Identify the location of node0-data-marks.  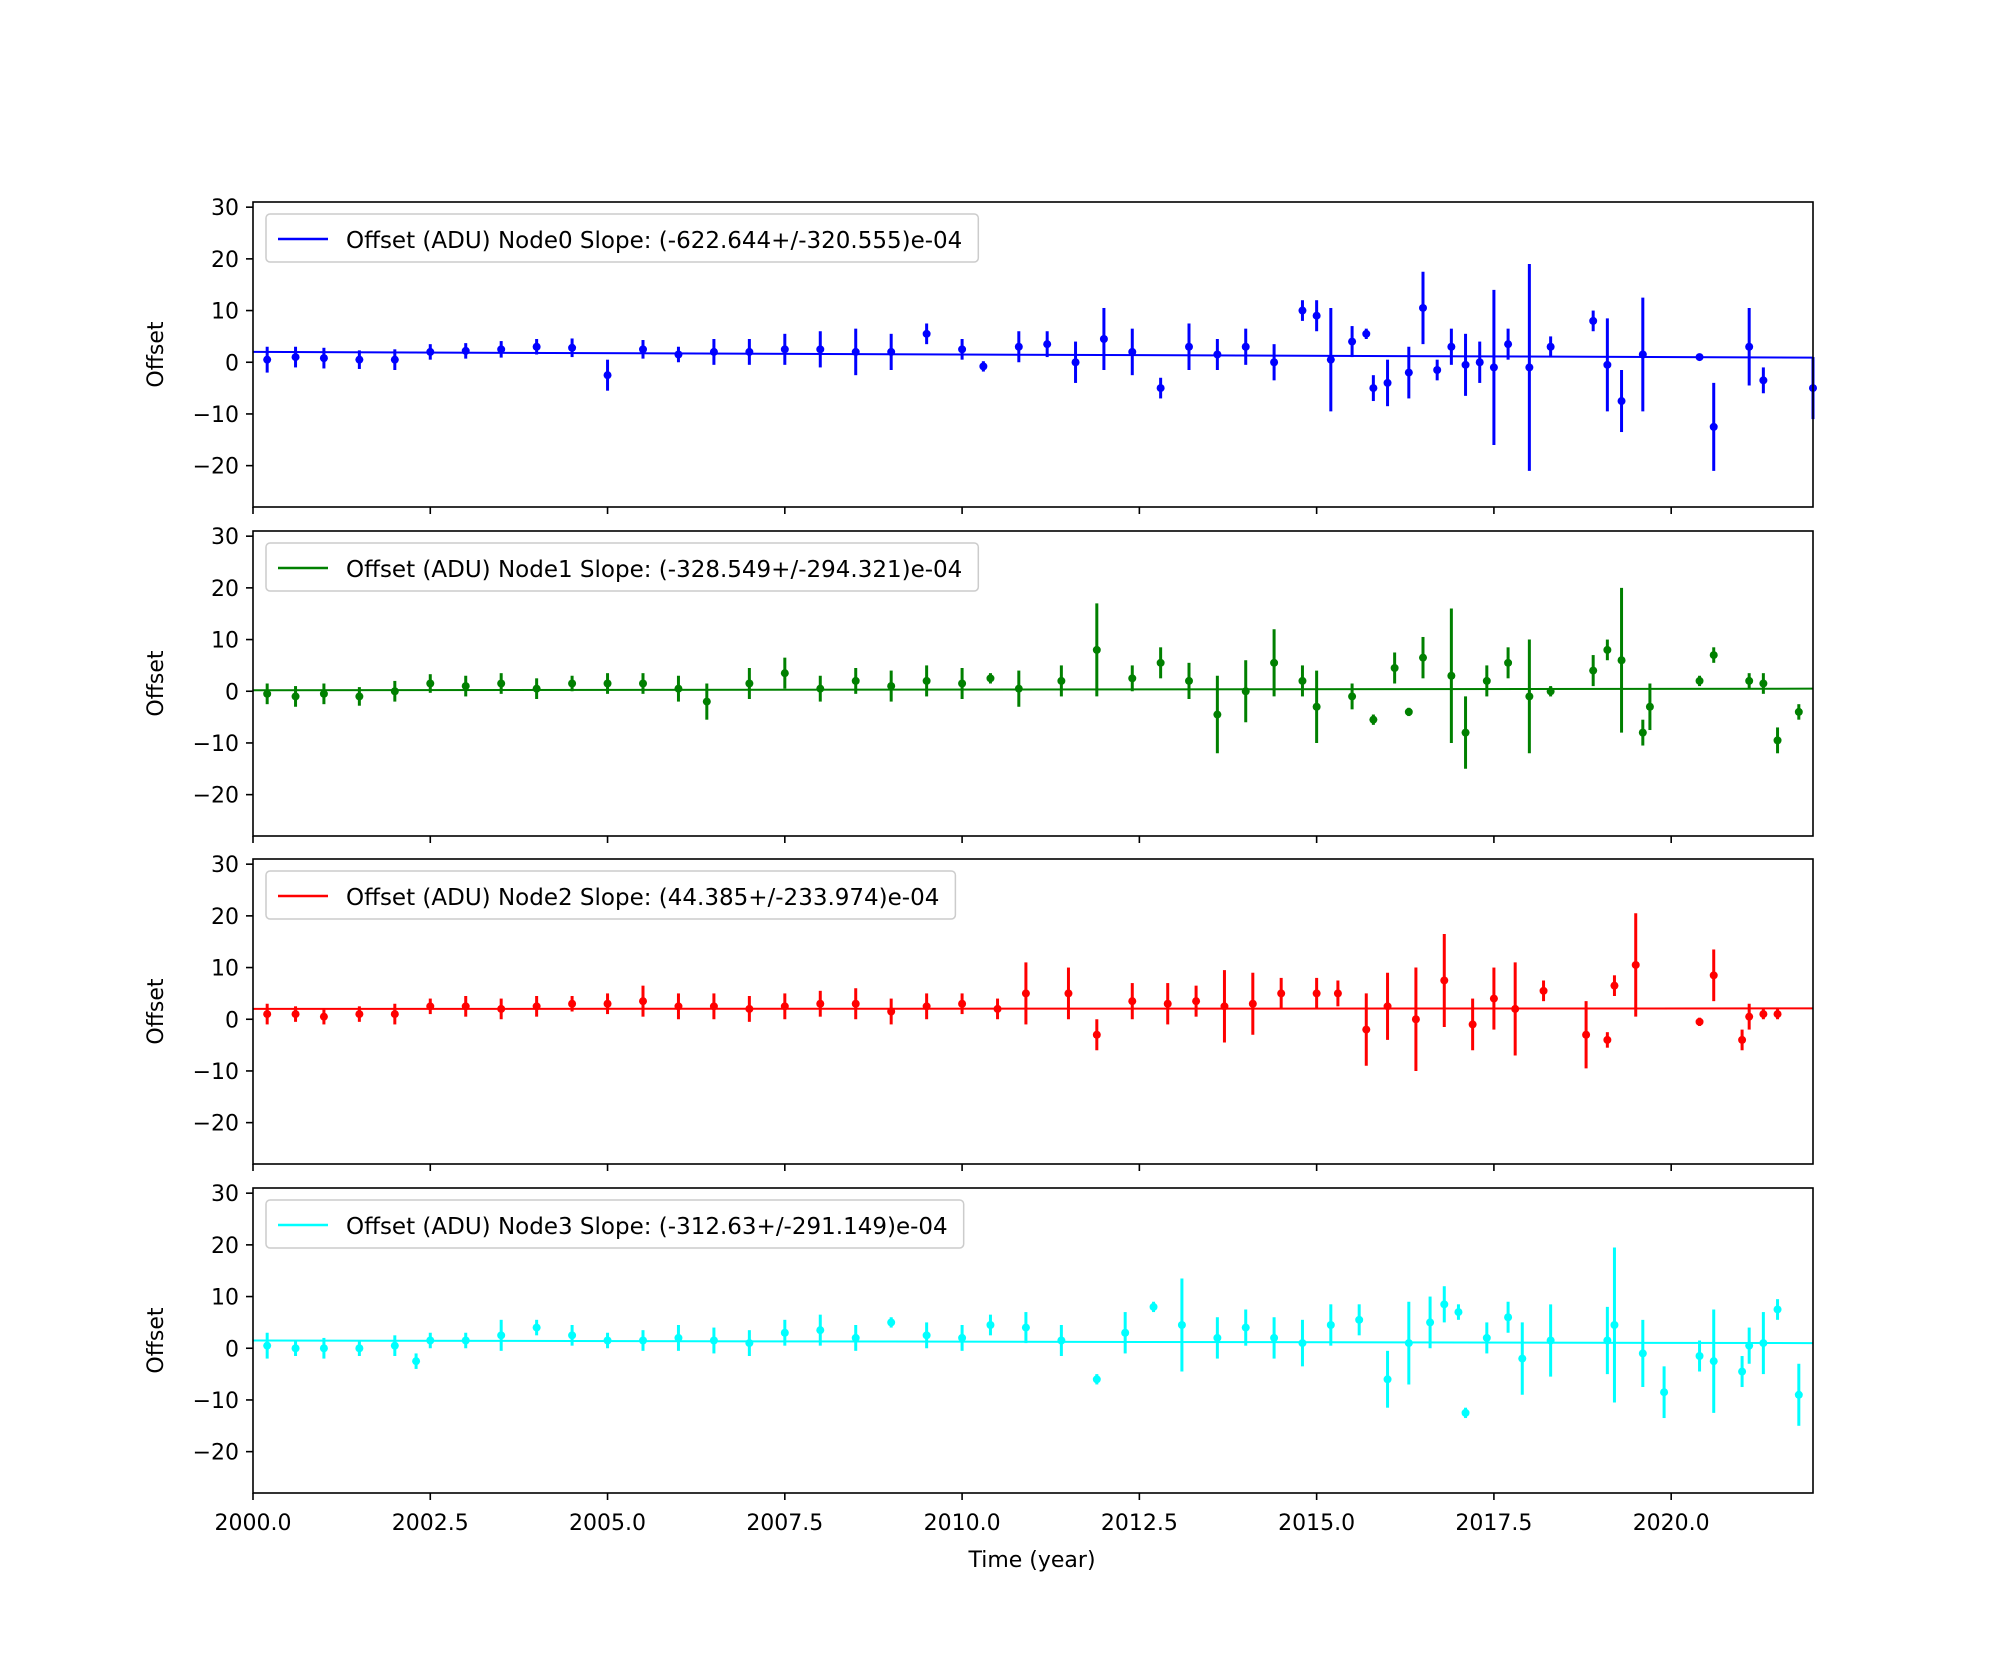
(1034, 367).